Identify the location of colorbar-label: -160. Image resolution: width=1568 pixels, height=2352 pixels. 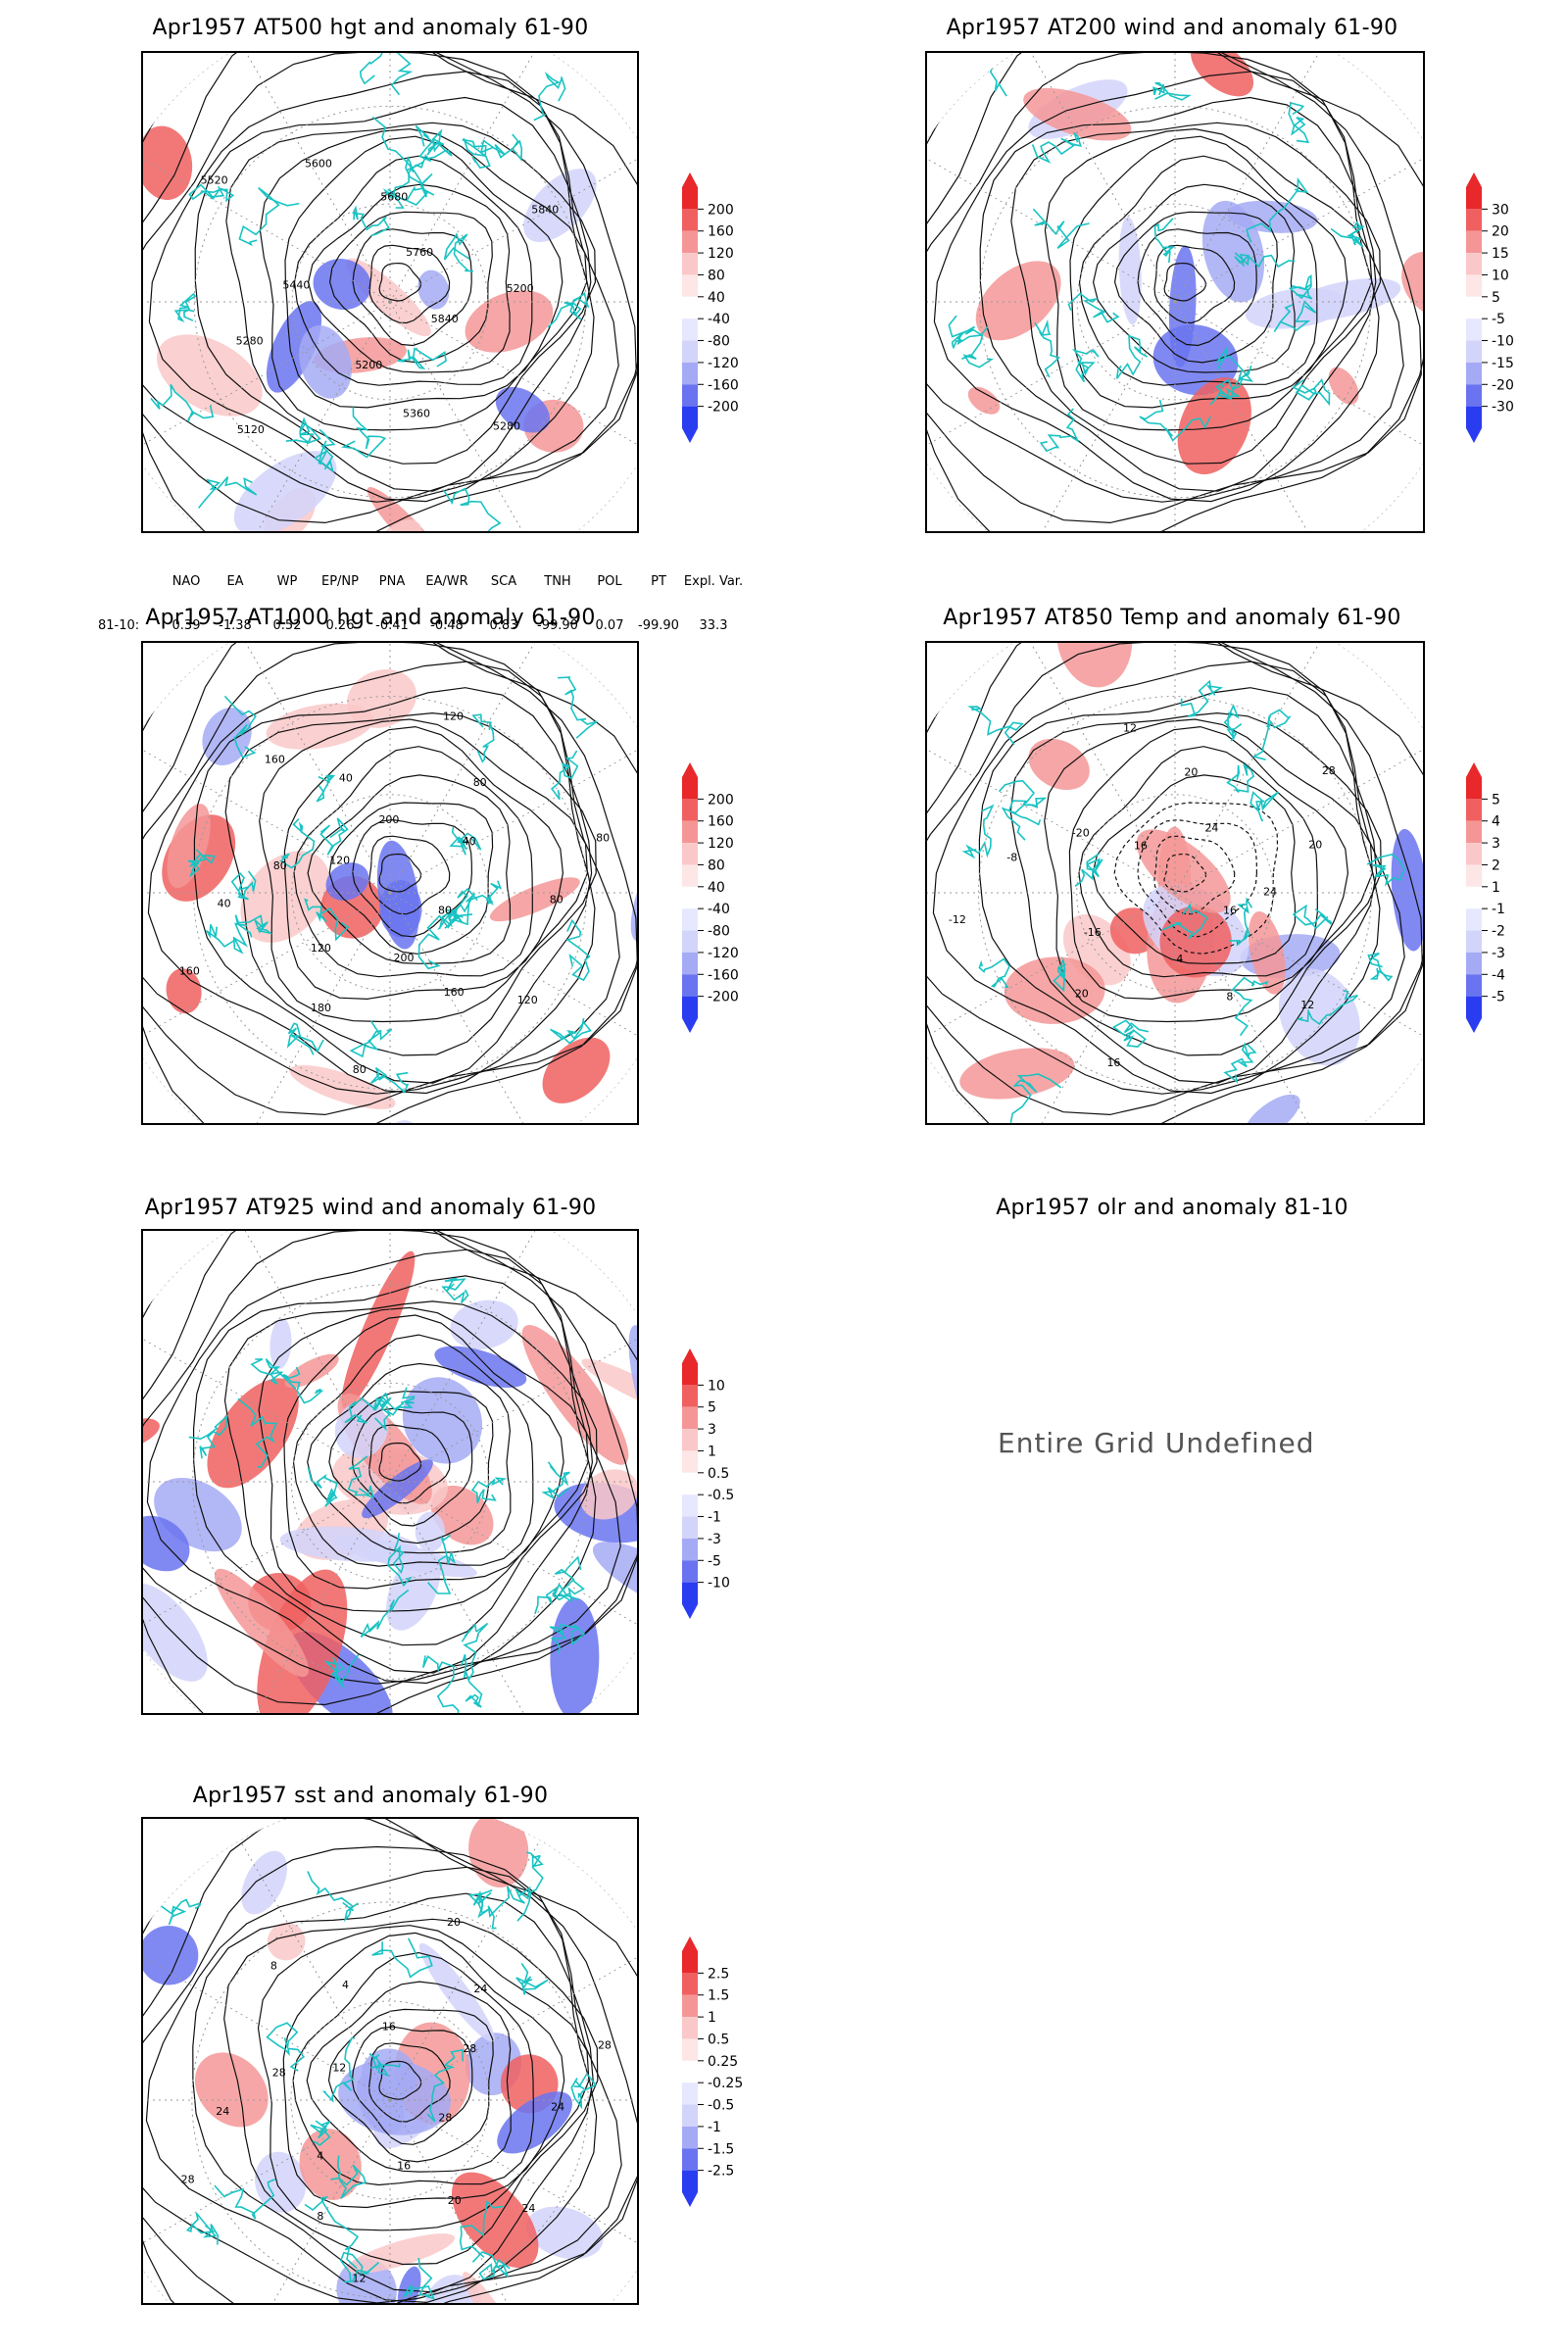
(723, 385).